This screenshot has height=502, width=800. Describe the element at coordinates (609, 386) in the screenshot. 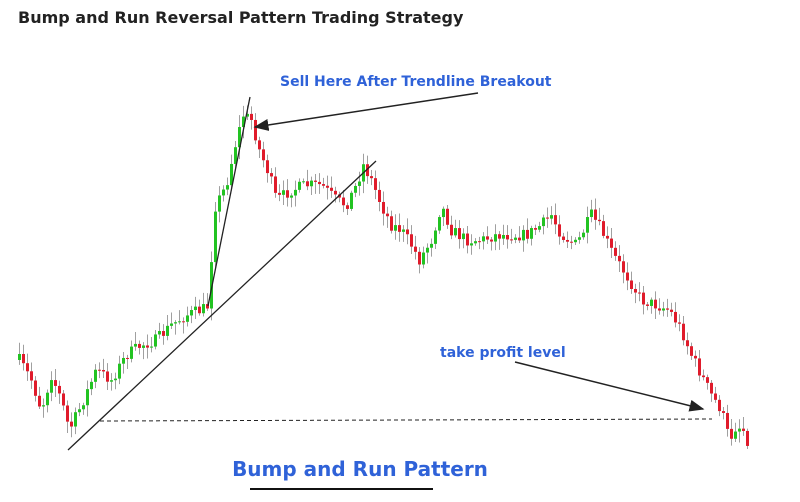

I see `tp-arrow` at that location.